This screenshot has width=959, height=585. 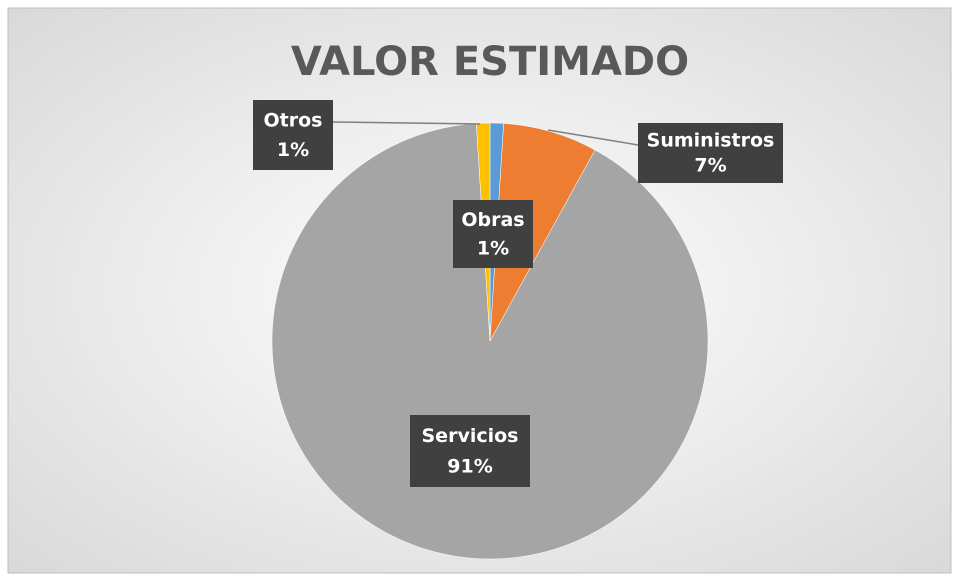 What do you see at coordinates (470, 436) in the screenshot?
I see `data-label-name: Servicios` at bounding box center [470, 436].